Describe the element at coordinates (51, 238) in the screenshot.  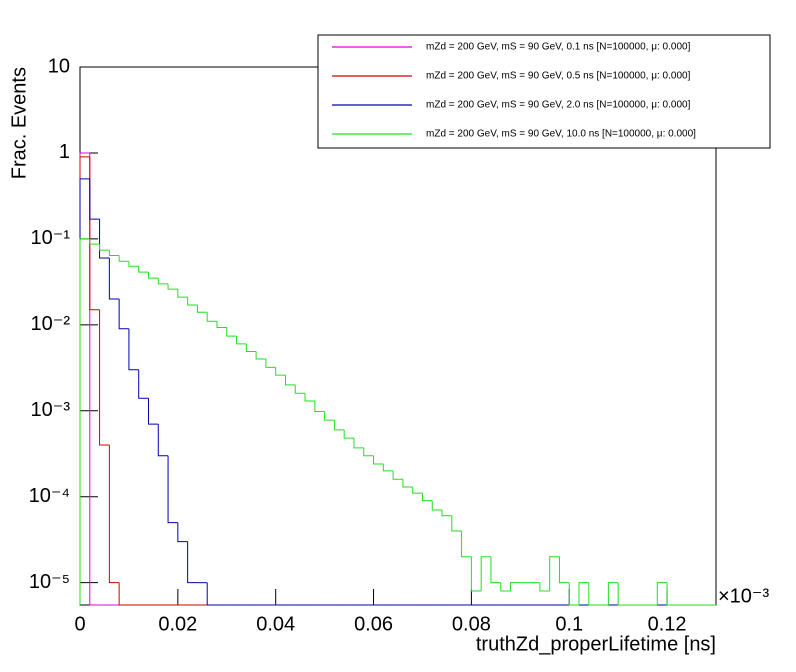
I see `y-tick-label: 10⁻¹` at that location.